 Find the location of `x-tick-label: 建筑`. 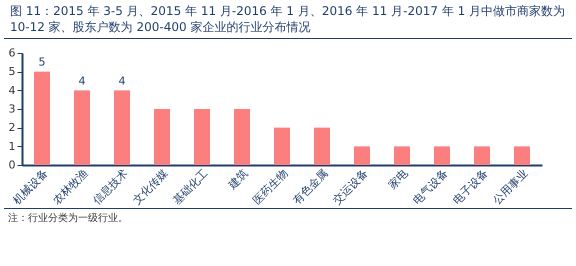

x-tick-label: 建筑 is located at coordinates (237, 179).